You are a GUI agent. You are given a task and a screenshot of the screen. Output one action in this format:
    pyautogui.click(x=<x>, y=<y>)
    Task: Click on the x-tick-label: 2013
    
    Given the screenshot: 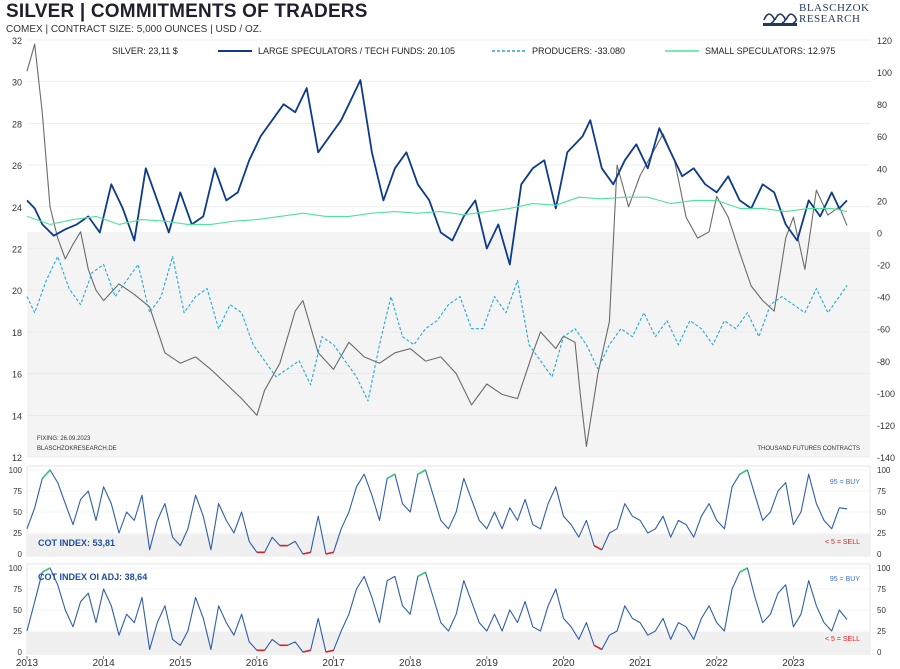 What is the action you would take?
    pyautogui.click(x=27, y=663)
    